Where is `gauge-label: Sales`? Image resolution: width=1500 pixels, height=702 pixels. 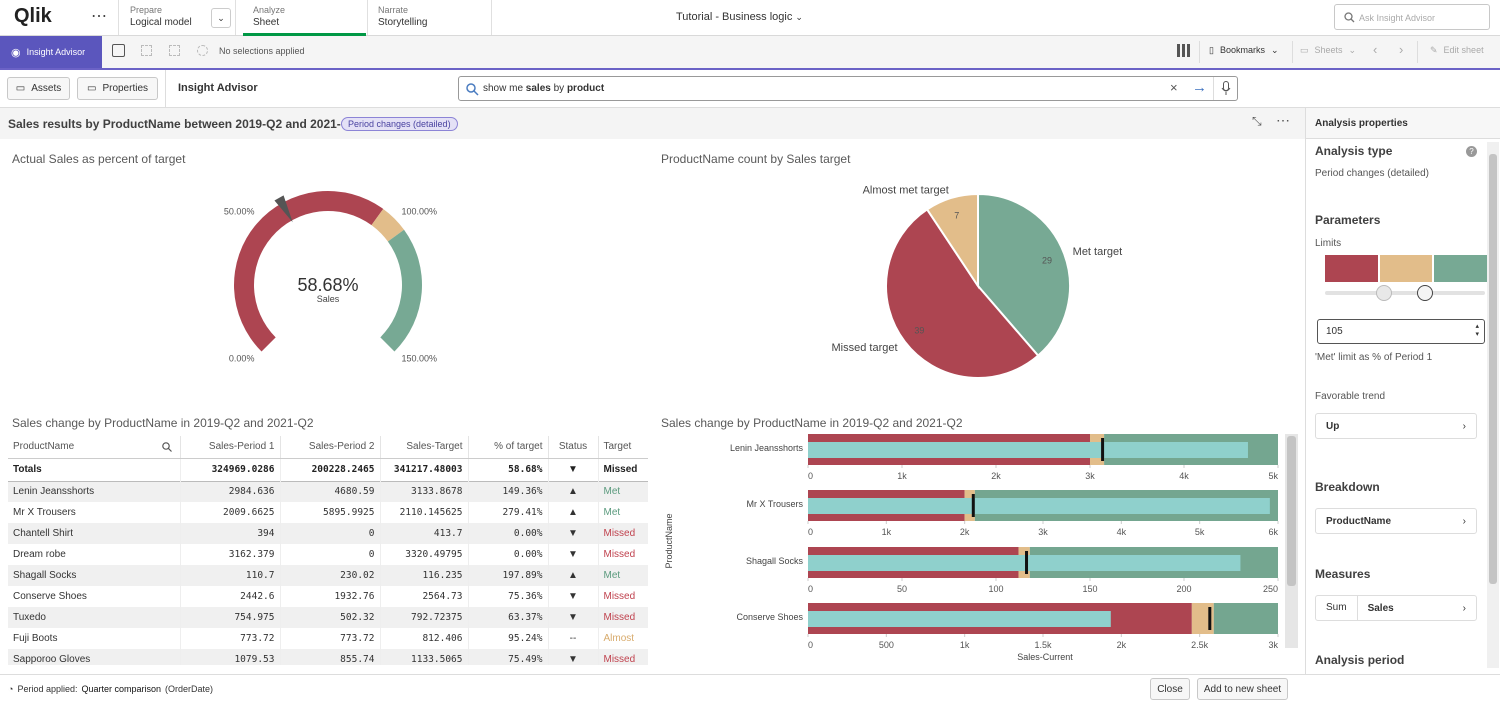
gauge-label: Sales is located at coordinates (328, 299).